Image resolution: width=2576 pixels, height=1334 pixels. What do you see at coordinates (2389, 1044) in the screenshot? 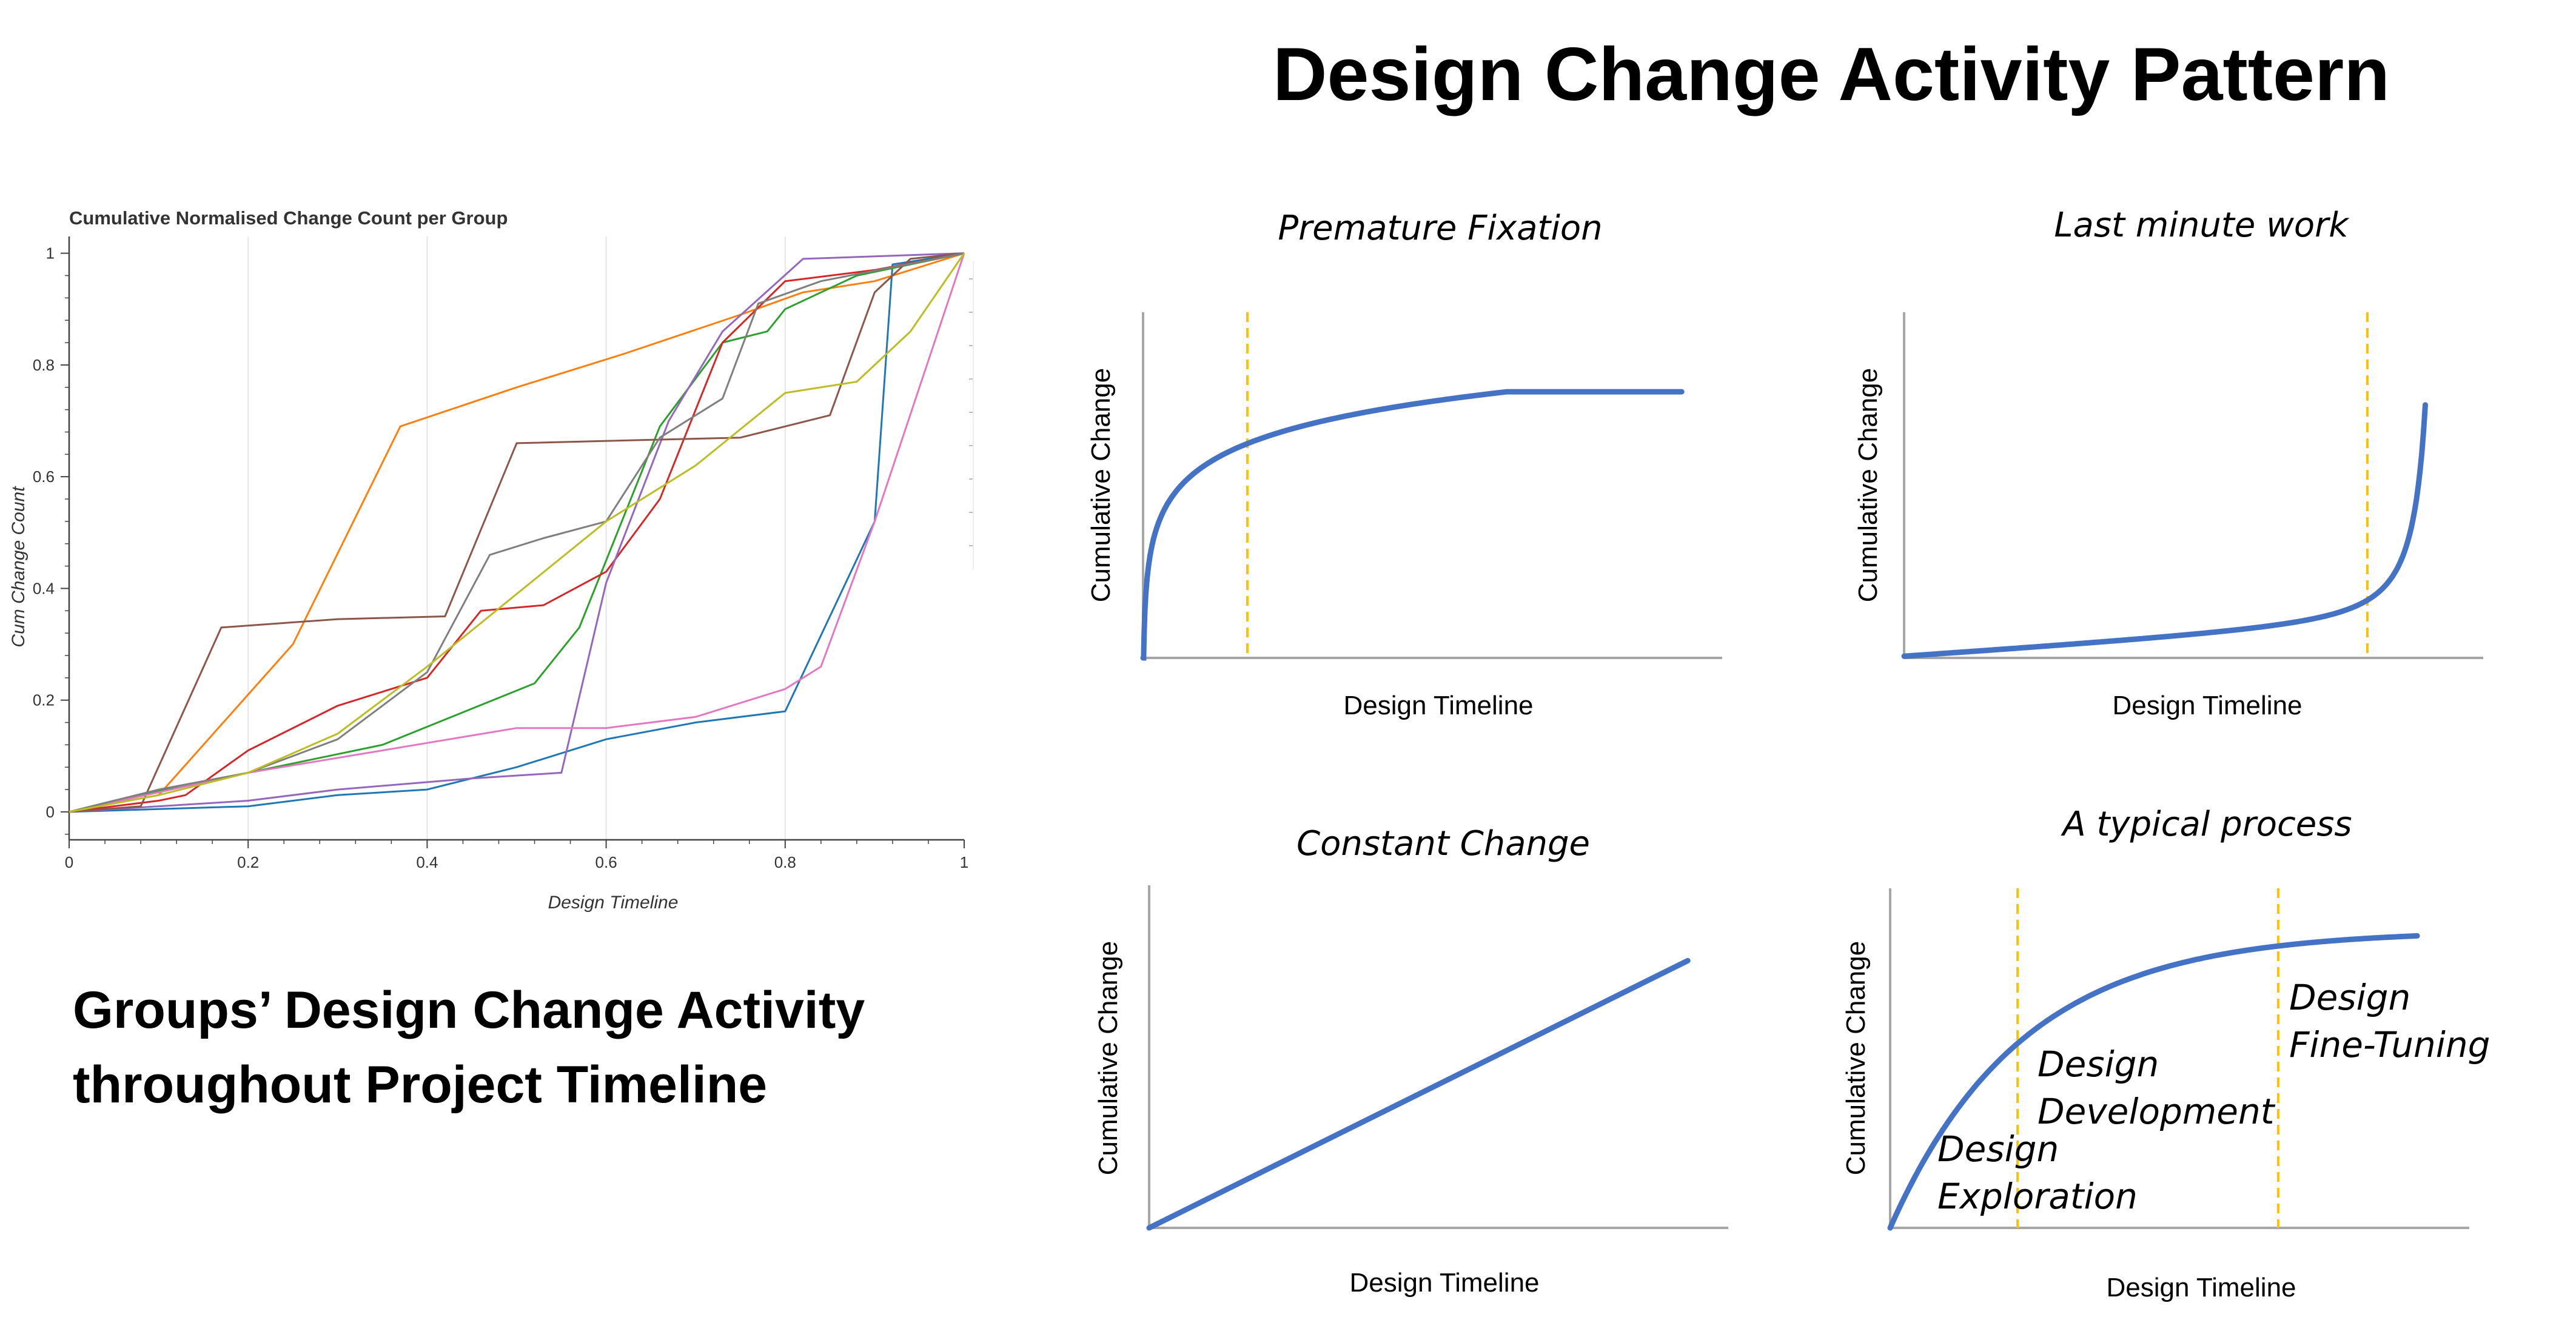
I see `phase-label: Fine-Tuning` at bounding box center [2389, 1044].